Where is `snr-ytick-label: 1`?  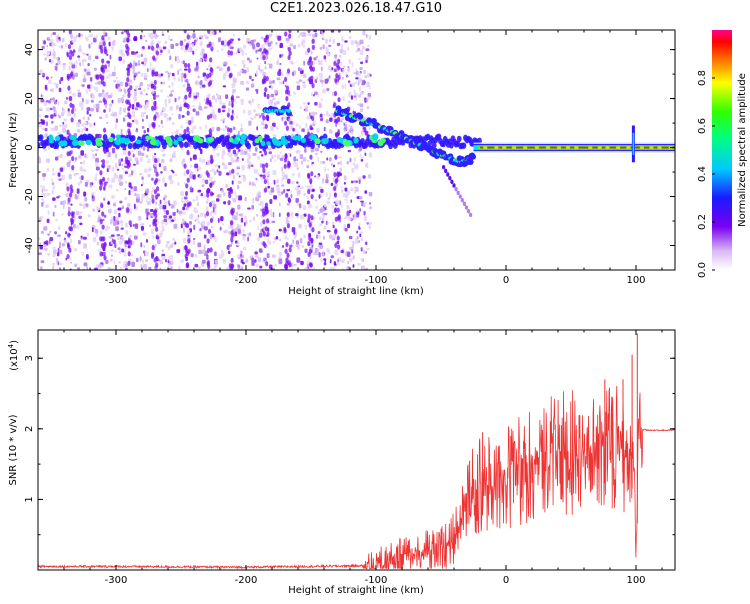
snr-ytick-label: 1 is located at coordinates (29, 499).